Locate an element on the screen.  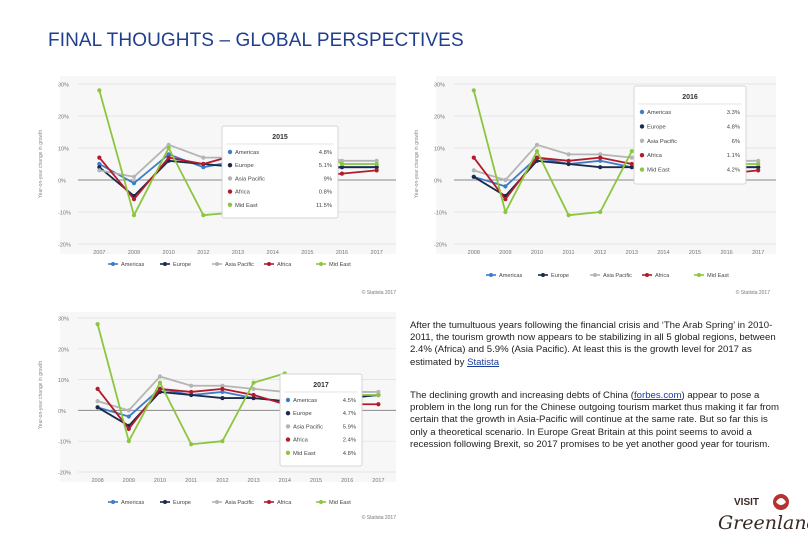
x-tick-label: 2017 is located at coordinates (758, 253).